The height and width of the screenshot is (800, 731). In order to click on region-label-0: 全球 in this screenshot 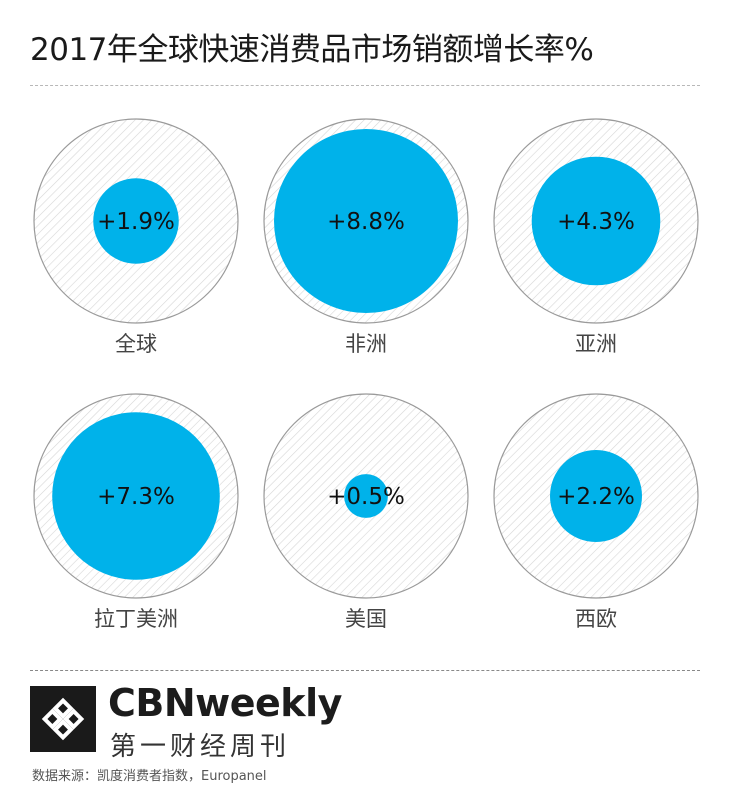, I will do `click(136, 344)`.